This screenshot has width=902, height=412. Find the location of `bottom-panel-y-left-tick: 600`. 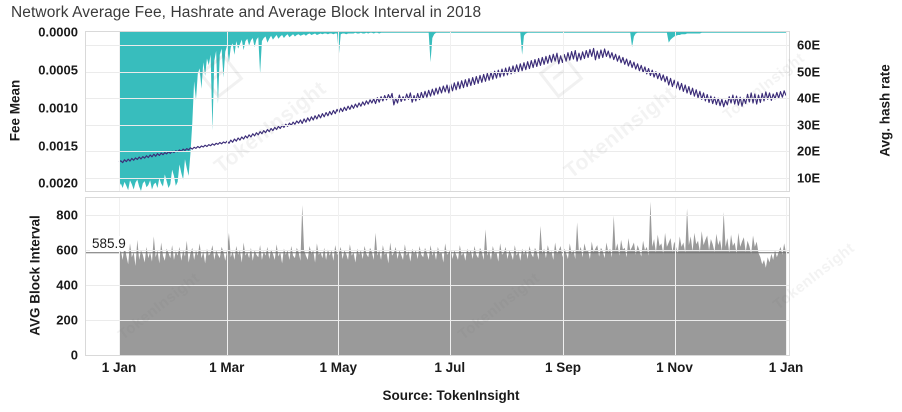

bottom-panel-y-left-tick: 600 is located at coordinates (67, 250).